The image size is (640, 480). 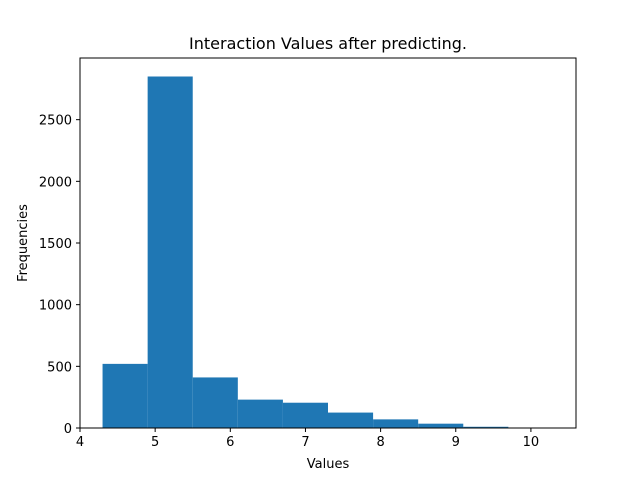 What do you see at coordinates (155, 442) in the screenshot?
I see `x-tick-label-1: 5` at bounding box center [155, 442].